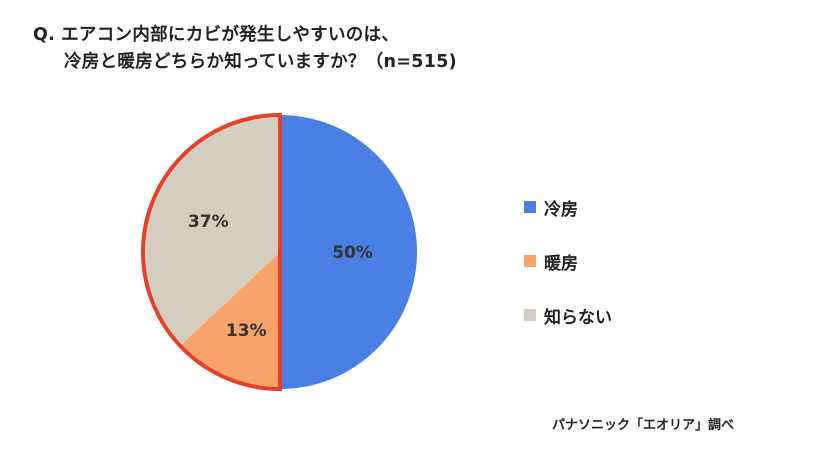 The width and height of the screenshot is (820, 461). I want to click on legend-label-cooling: 冷房, so click(561, 209).